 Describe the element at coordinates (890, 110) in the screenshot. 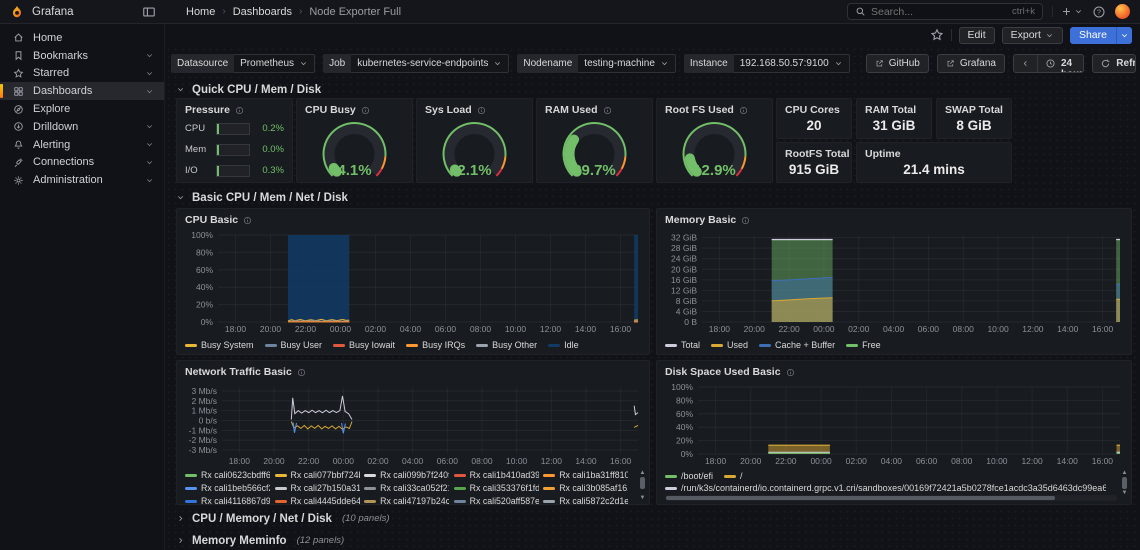

I see `panel-title: RAM Total` at that location.